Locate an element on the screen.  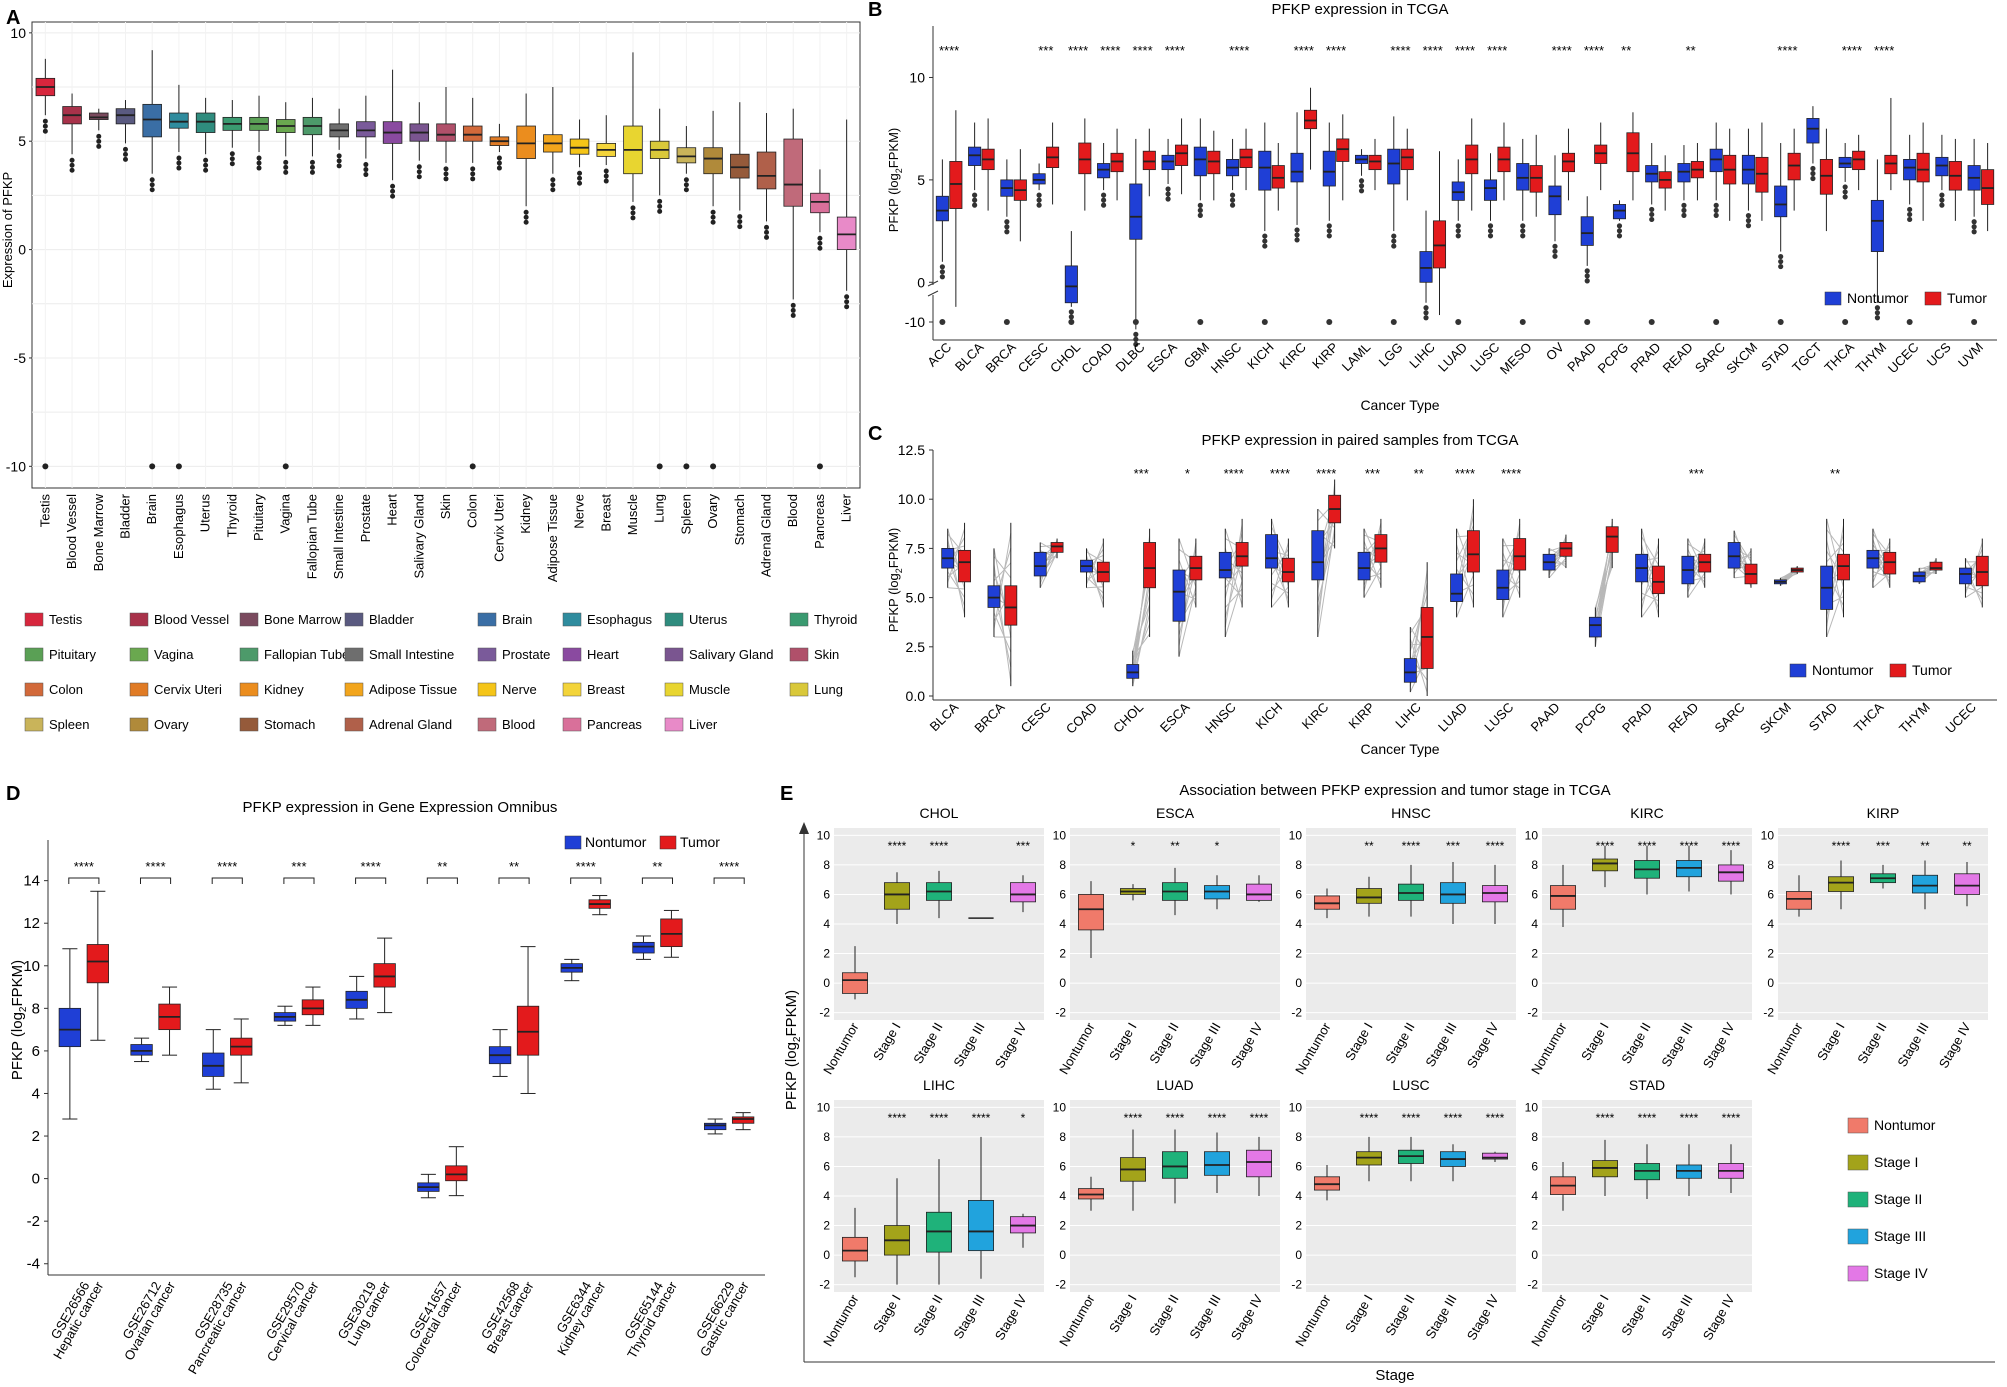
panel-e-signif: ** is located at coordinates (1967, 846).